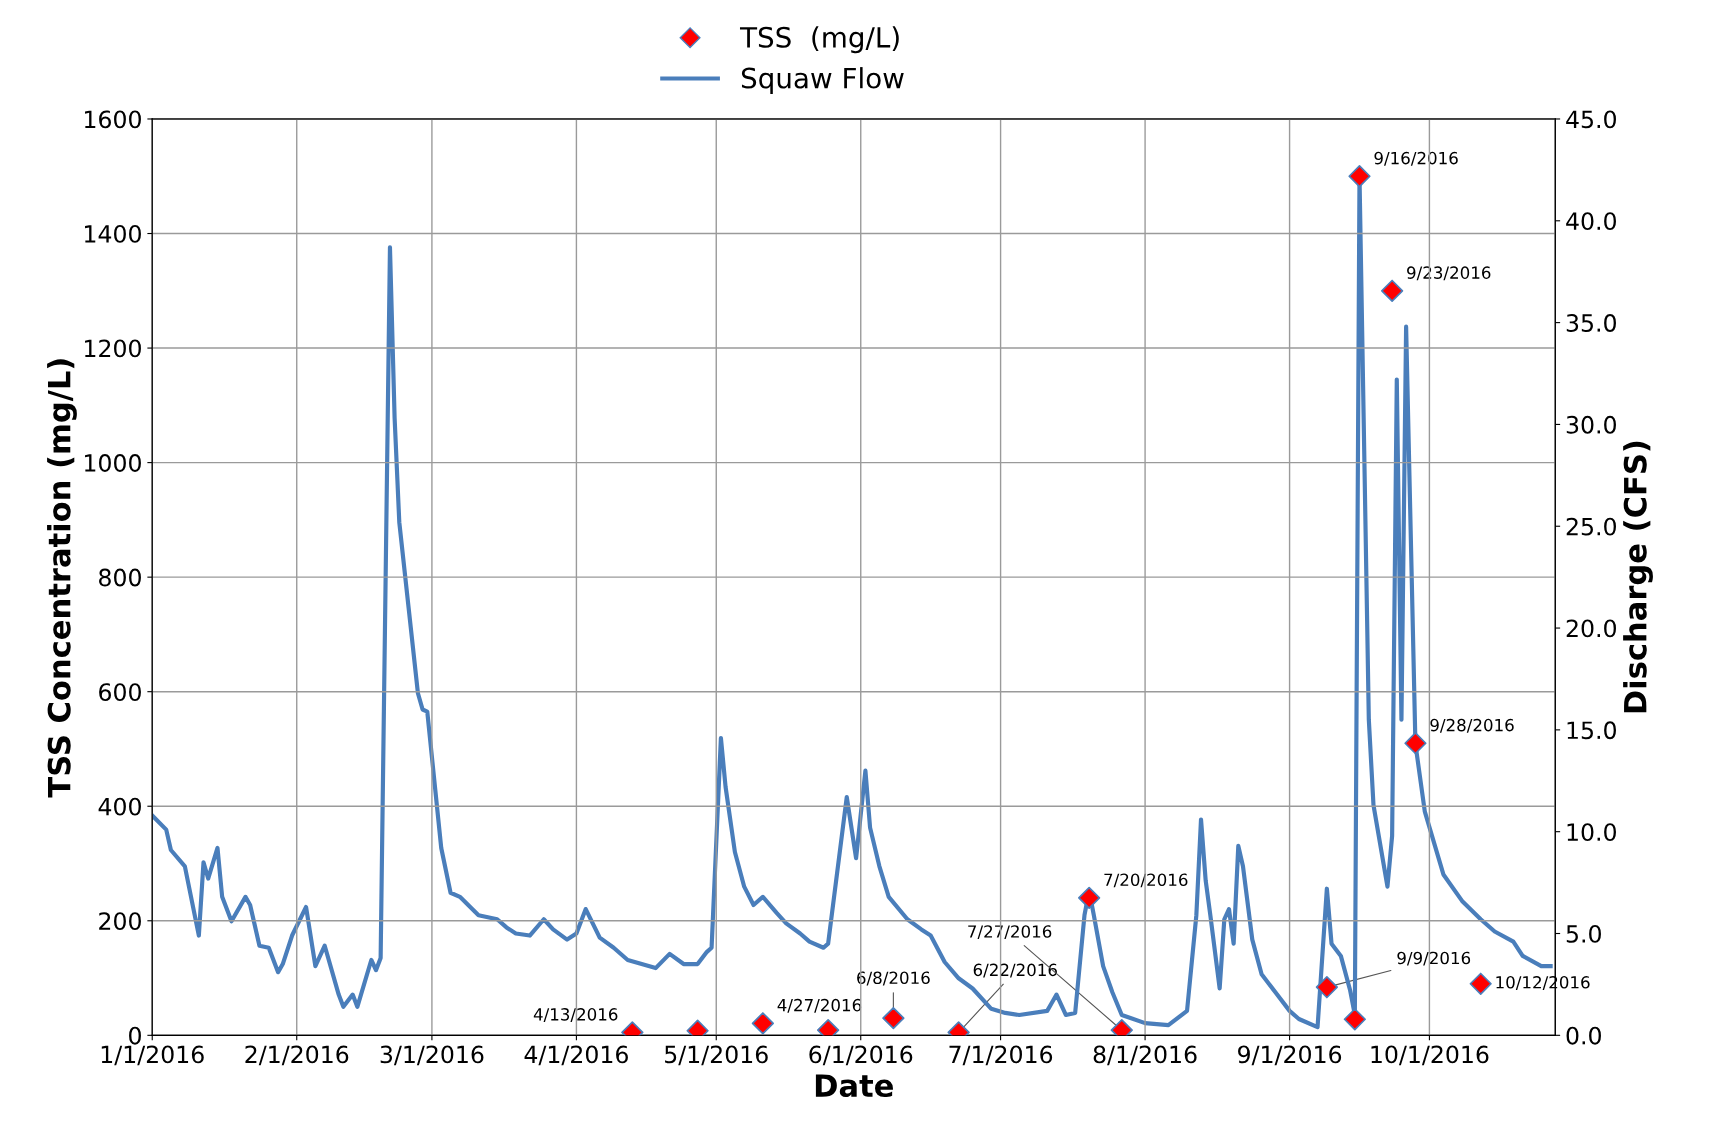  I want to click on y2-tick-label: 10.0, so click(1591, 832).